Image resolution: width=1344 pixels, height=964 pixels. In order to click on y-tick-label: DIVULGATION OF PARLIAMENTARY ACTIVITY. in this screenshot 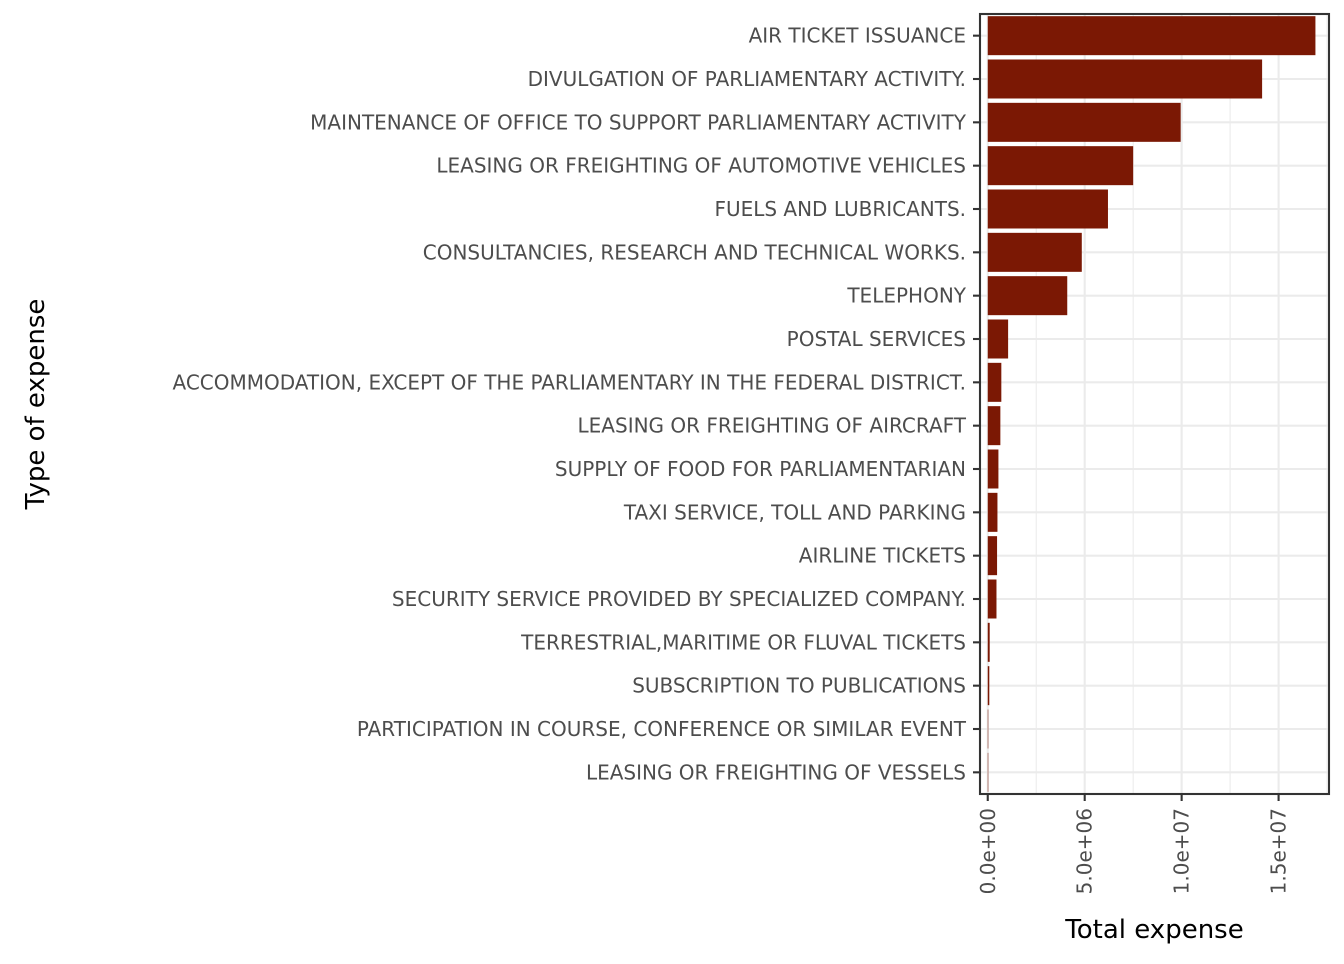, I will do `click(747, 79)`.